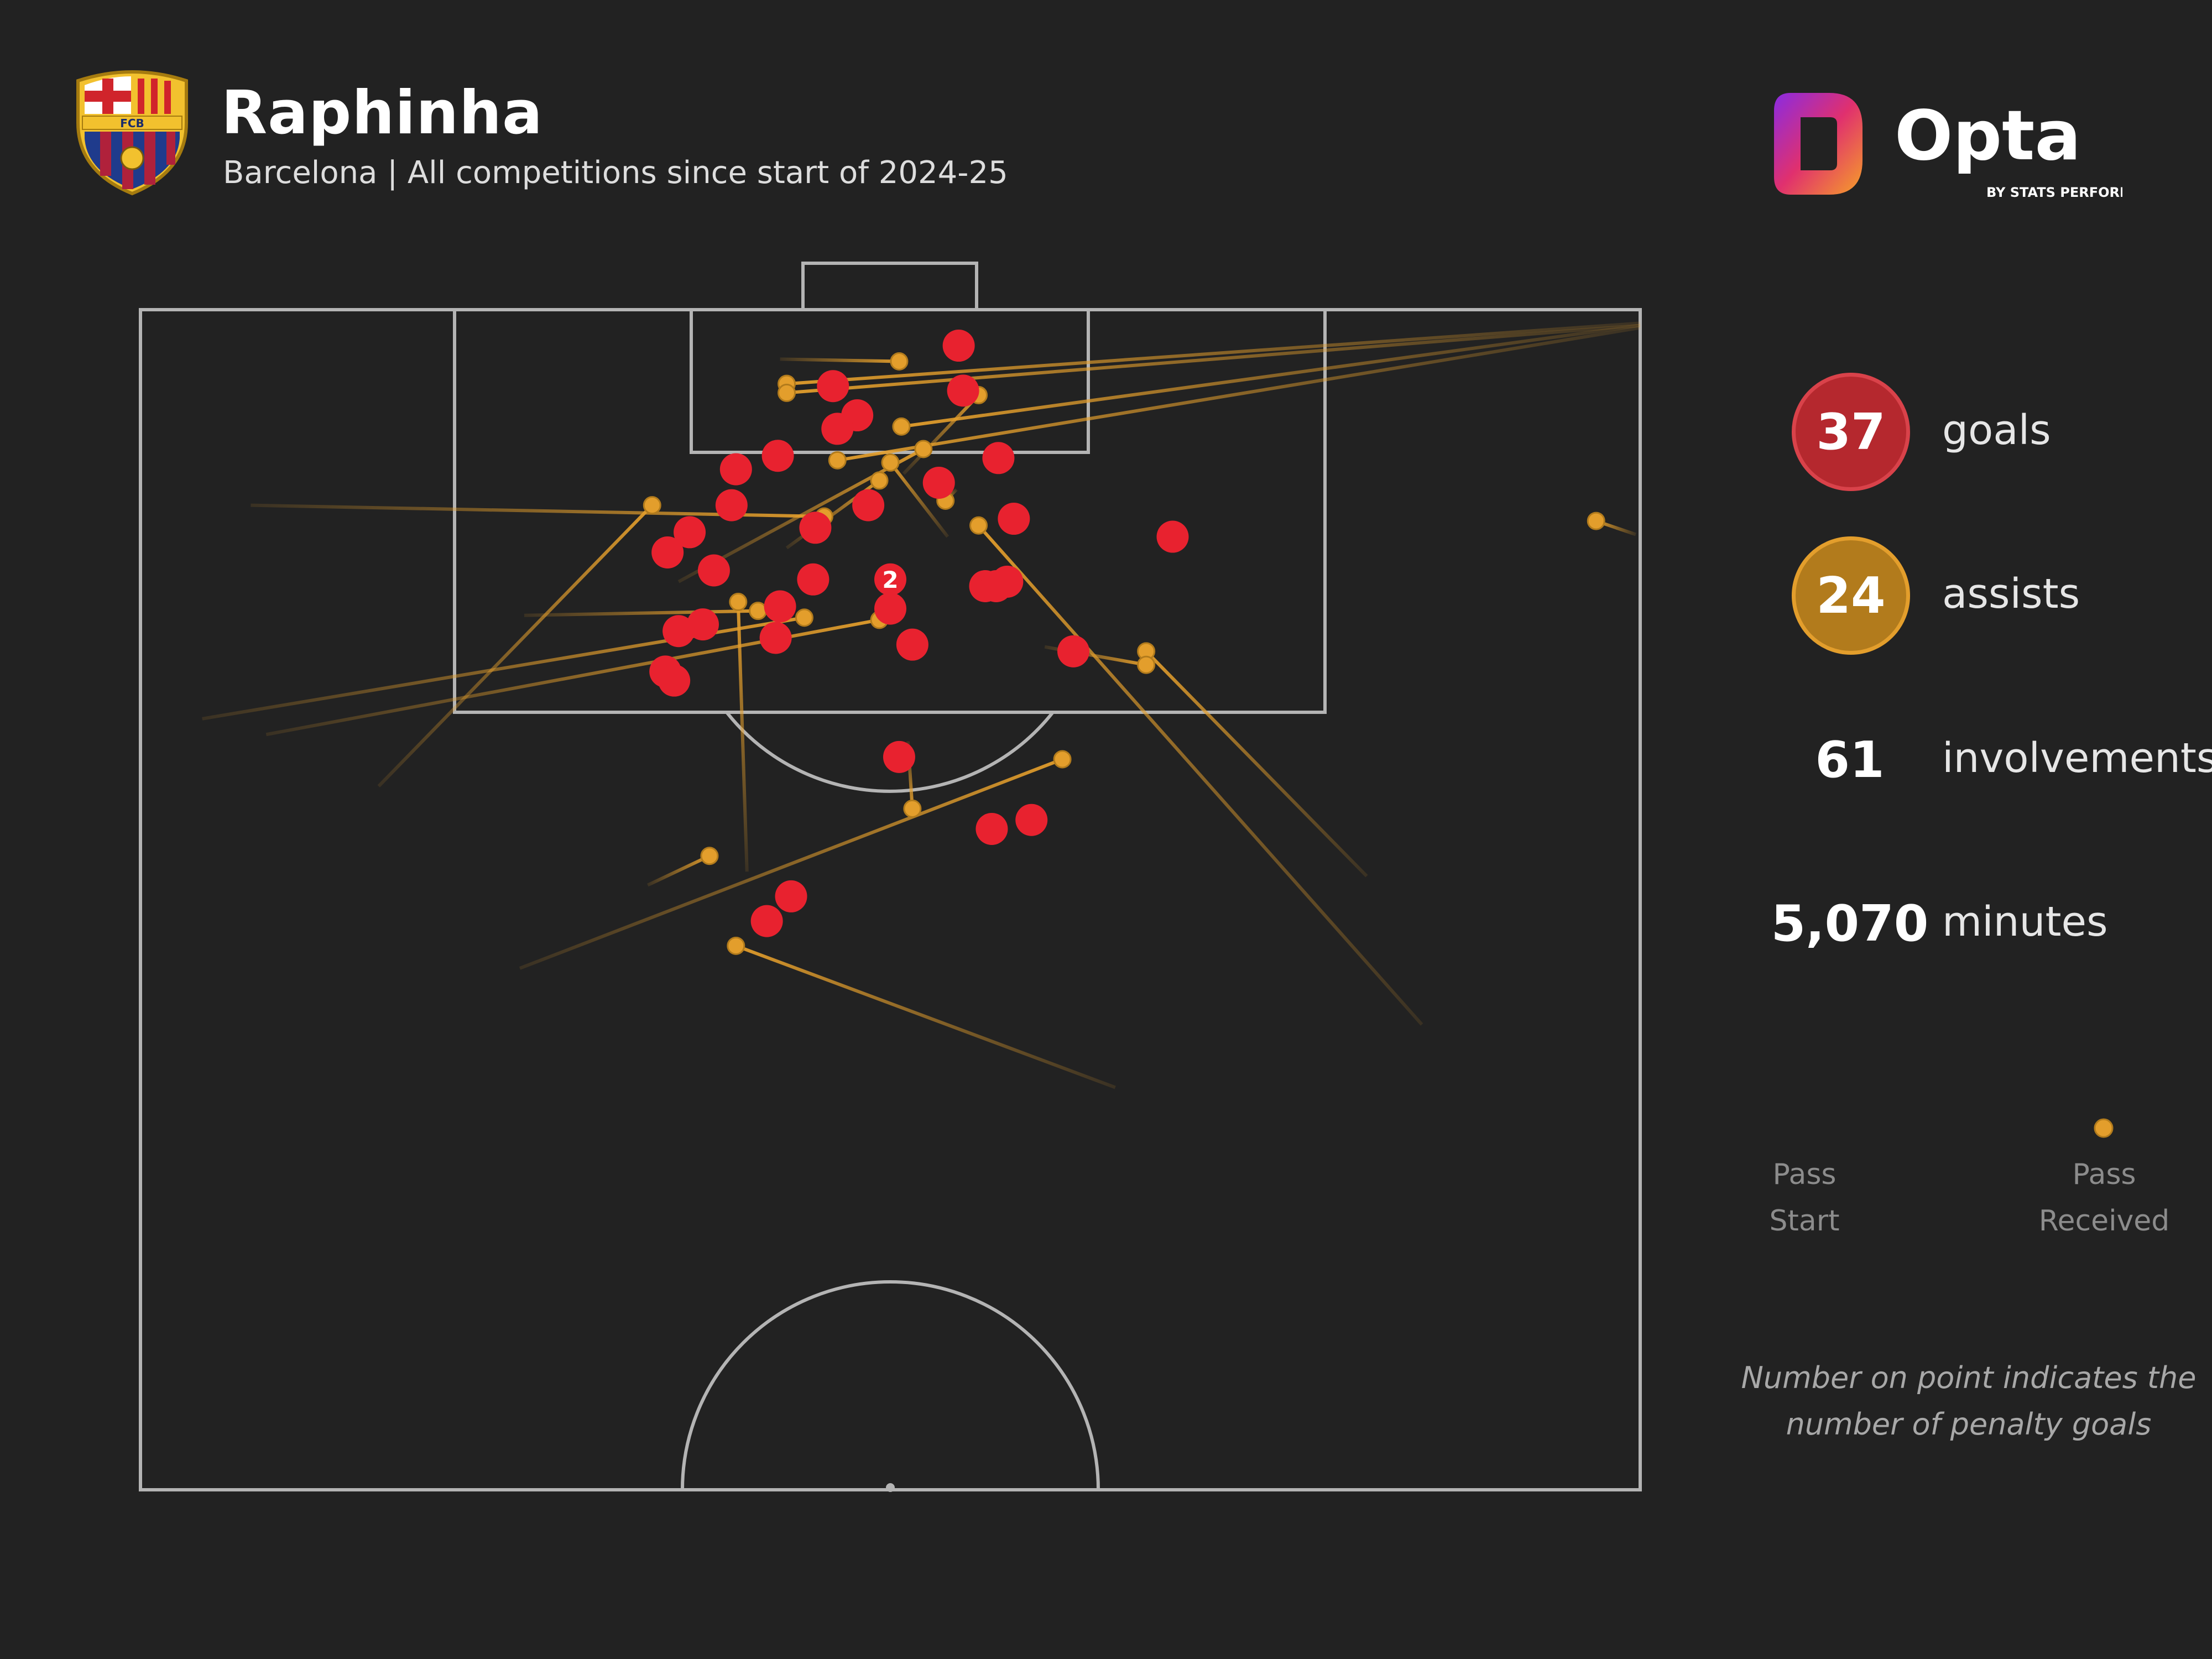 The height and width of the screenshot is (1659, 2212). I want to click on assists-count-badge: 24, so click(1851, 596).